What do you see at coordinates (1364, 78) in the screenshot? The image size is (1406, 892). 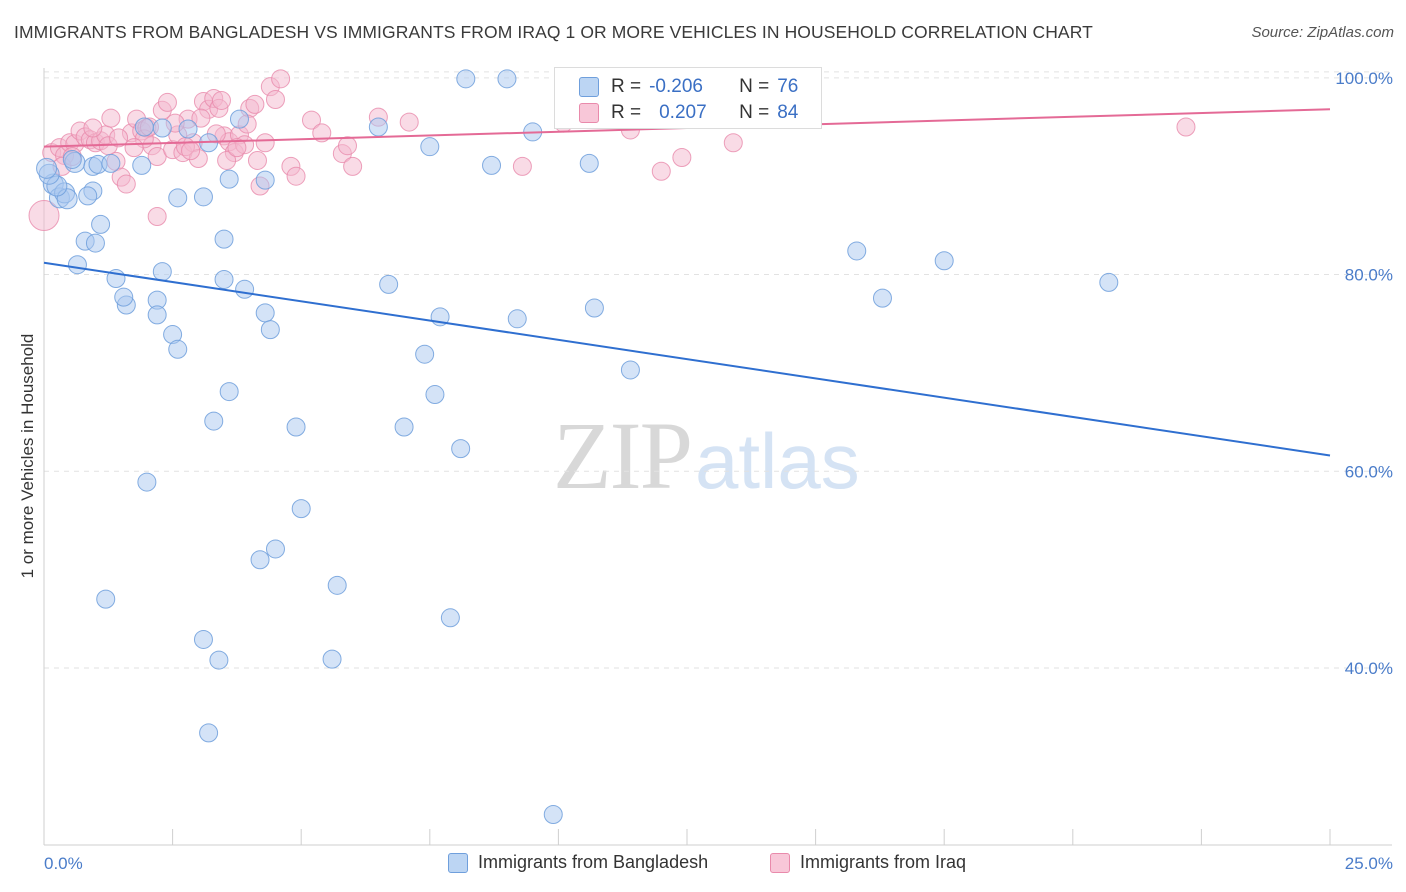 I see `y-tick-label: 100.0%` at bounding box center [1364, 78].